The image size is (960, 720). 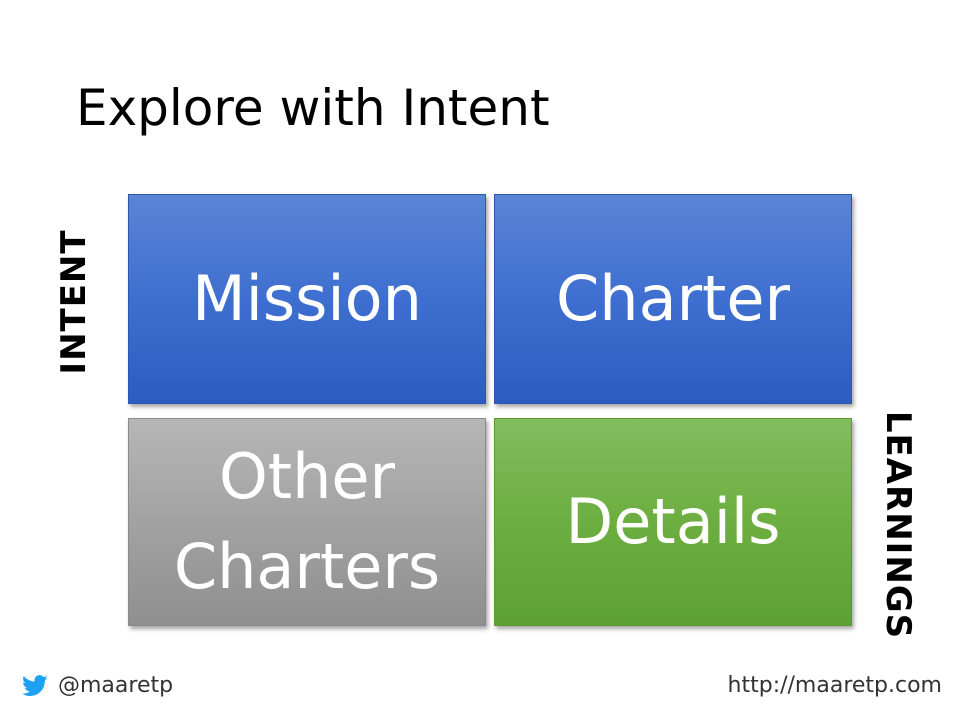 I want to click on charter-label: Charter, so click(x=672, y=298).